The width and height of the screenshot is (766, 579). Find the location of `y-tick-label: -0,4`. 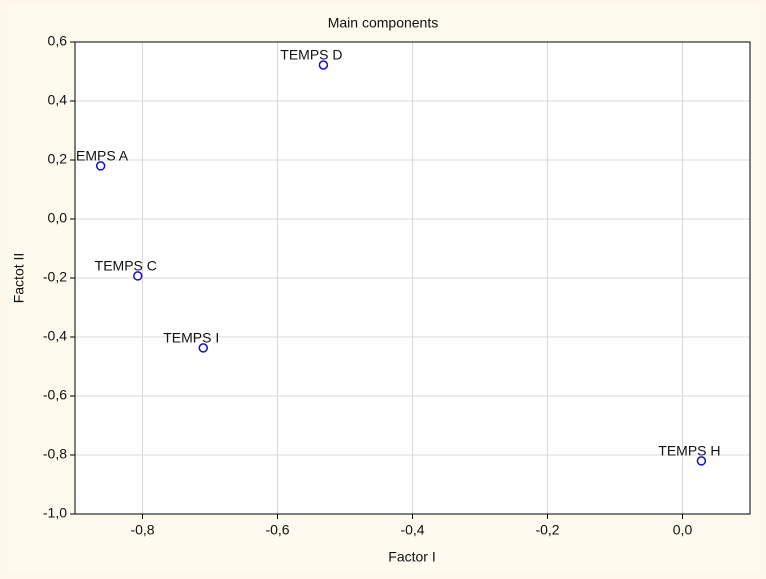

y-tick-label: -0,4 is located at coordinates (55, 336).